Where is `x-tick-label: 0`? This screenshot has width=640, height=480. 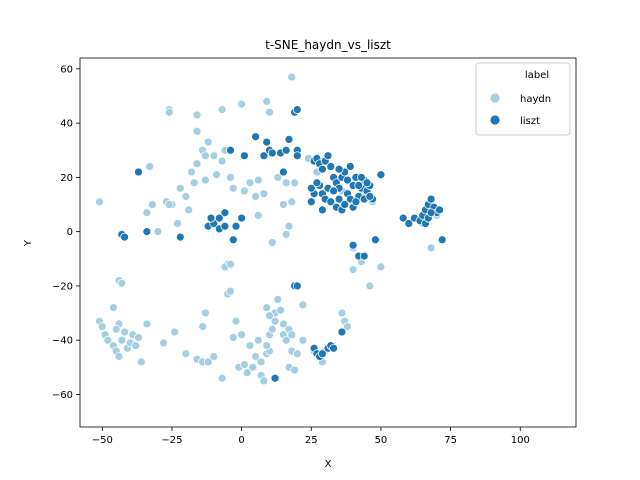
x-tick-label: 0 is located at coordinates (241, 440).